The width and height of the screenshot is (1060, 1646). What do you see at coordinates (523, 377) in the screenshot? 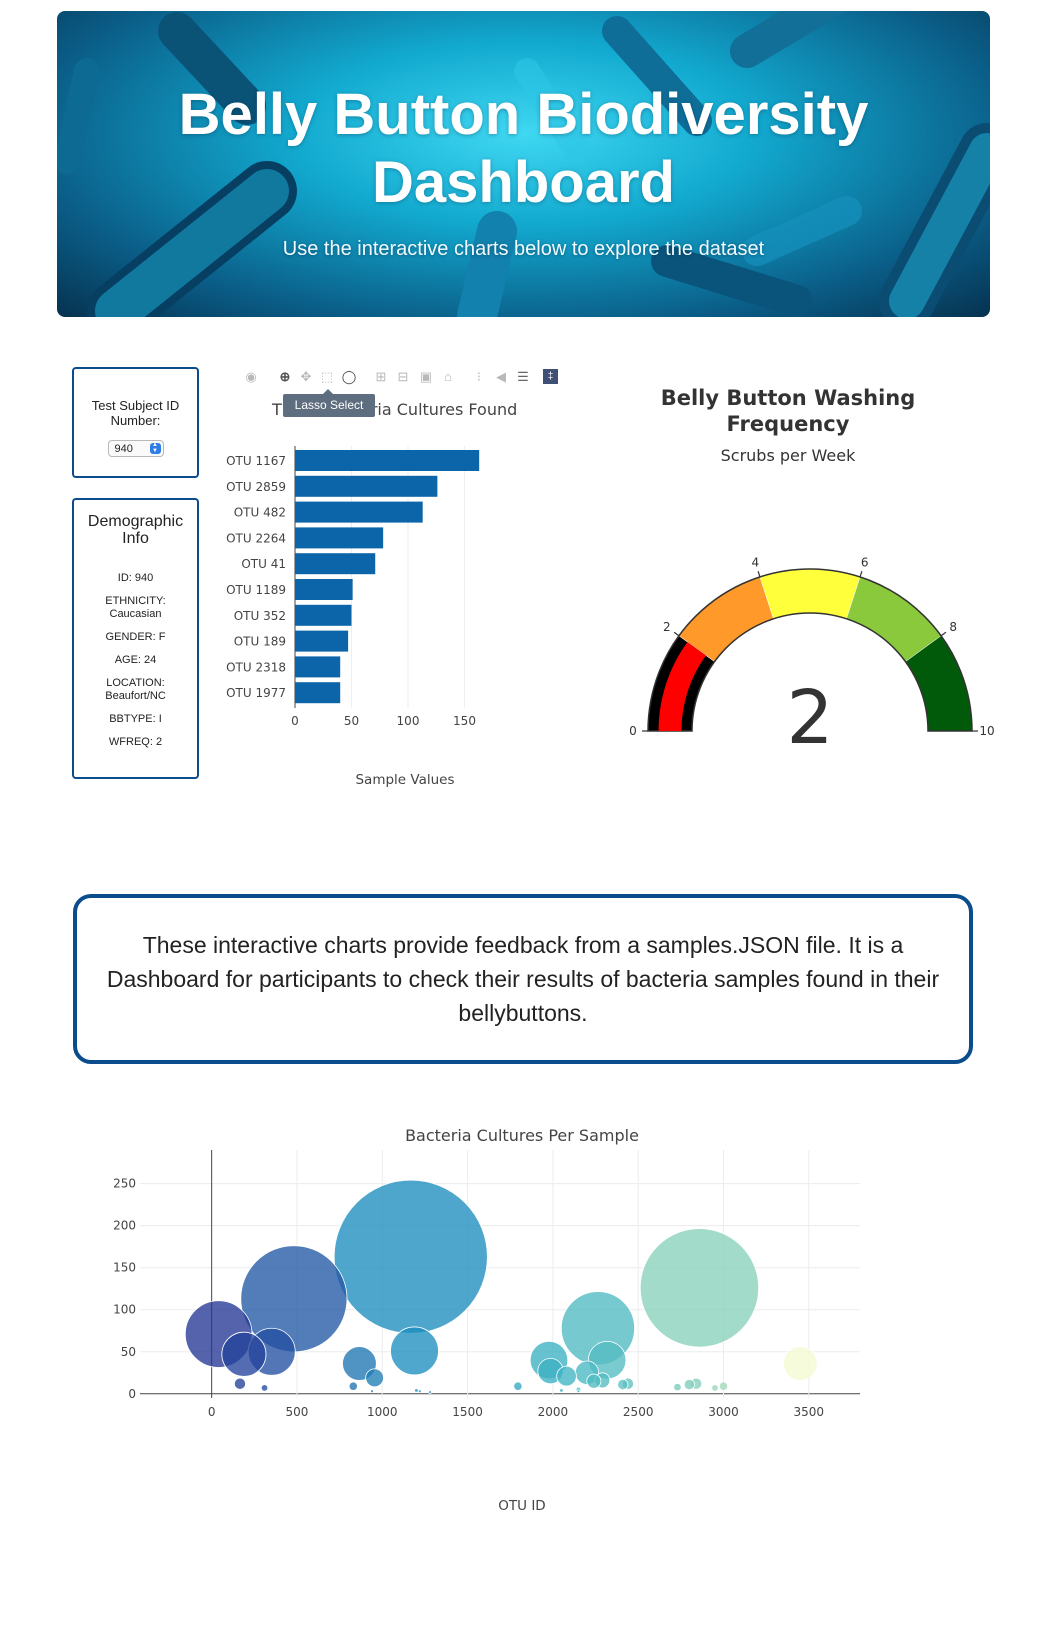
I see `hover-compare-icon: ☰` at bounding box center [523, 377].